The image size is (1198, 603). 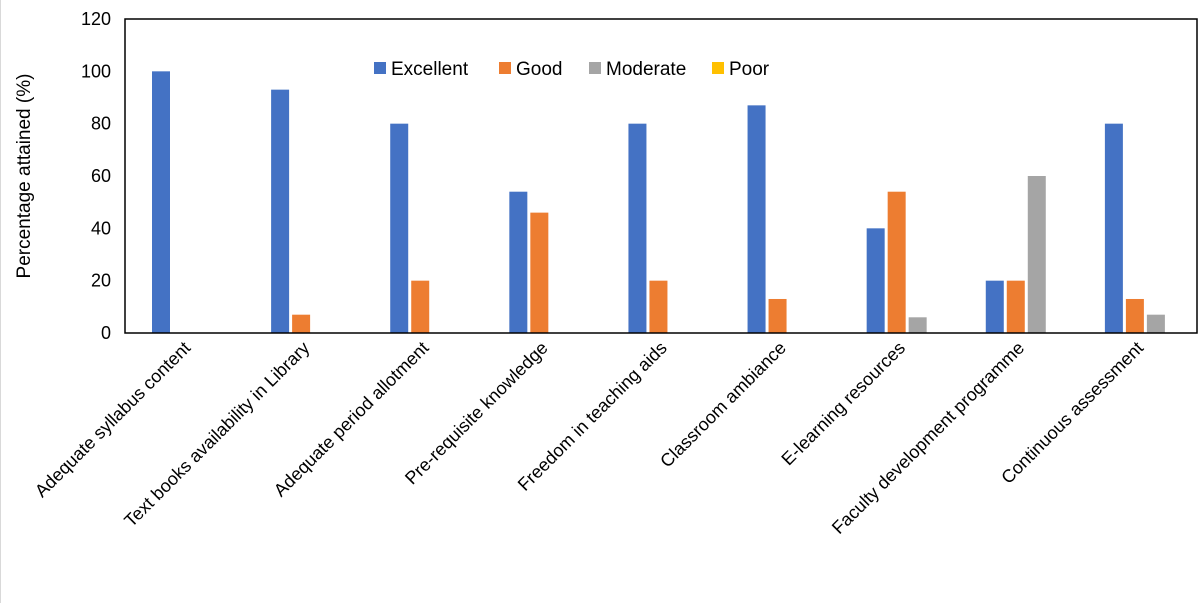 I want to click on x-tick-label: Text books availability in Library, so click(x=216, y=434).